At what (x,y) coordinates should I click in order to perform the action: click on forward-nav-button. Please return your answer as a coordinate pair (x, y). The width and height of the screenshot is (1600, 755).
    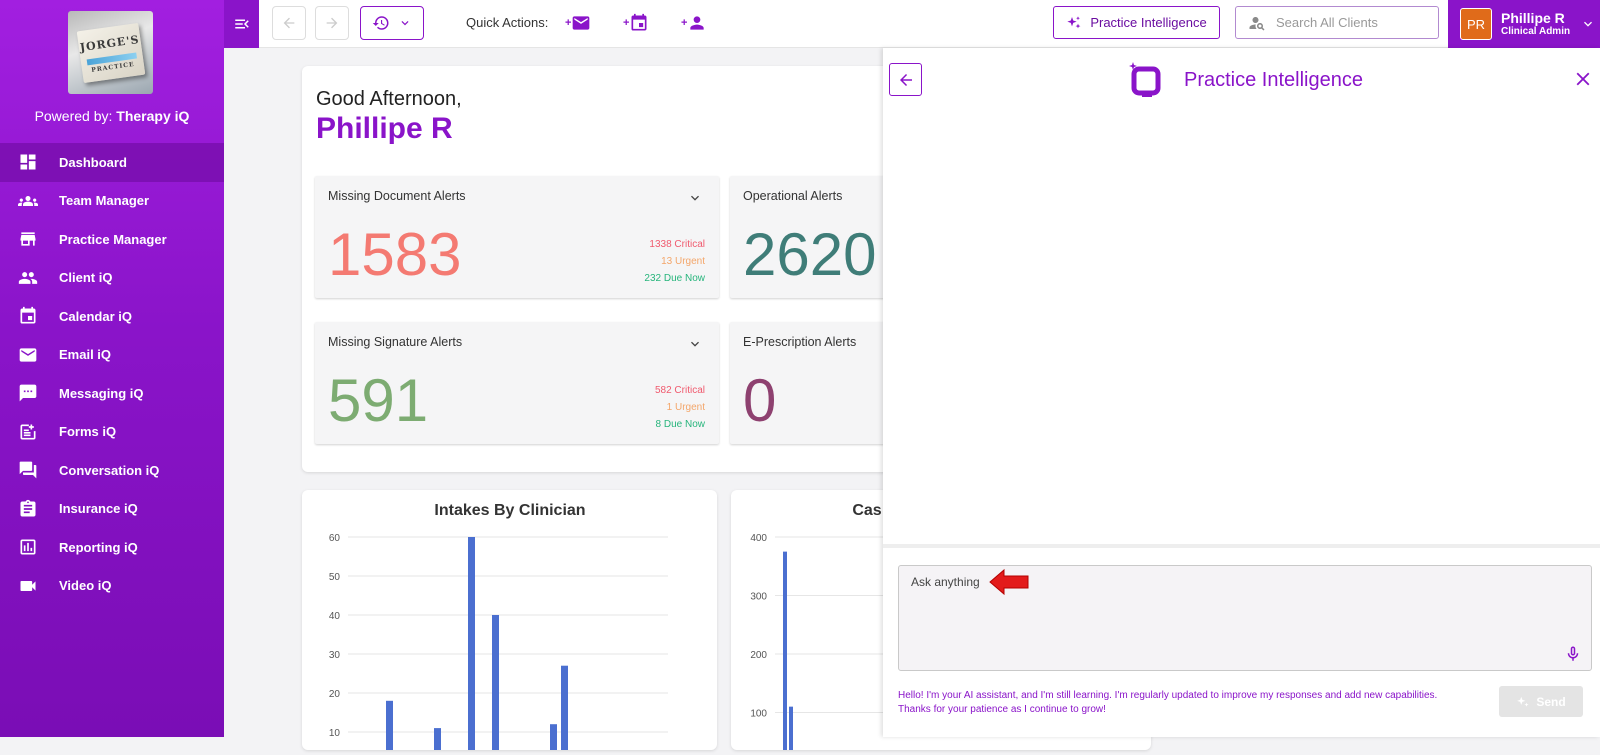
    Looking at the image, I should click on (332, 23).